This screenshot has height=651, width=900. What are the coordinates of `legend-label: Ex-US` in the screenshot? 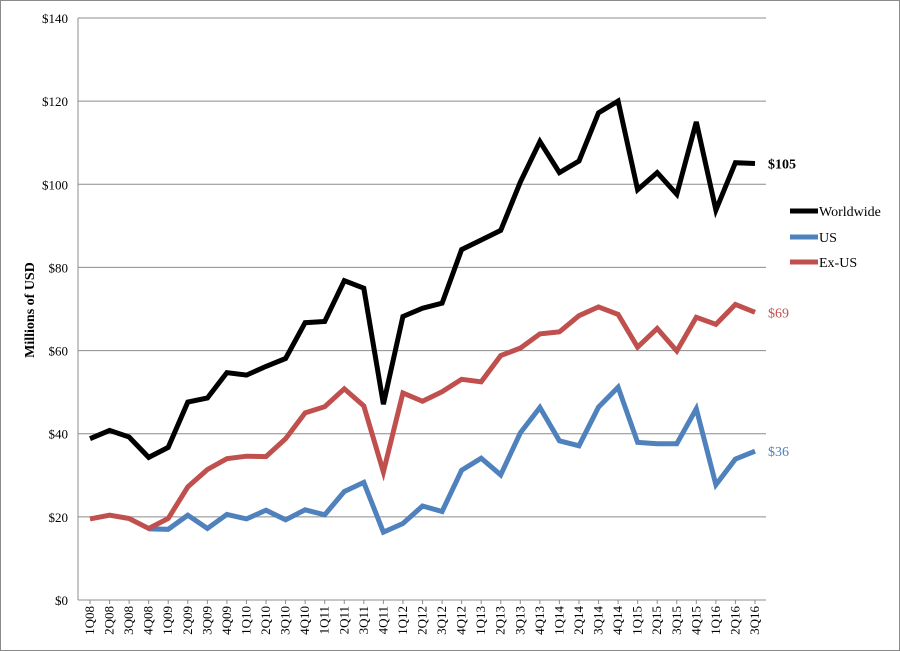 It's located at (838, 263).